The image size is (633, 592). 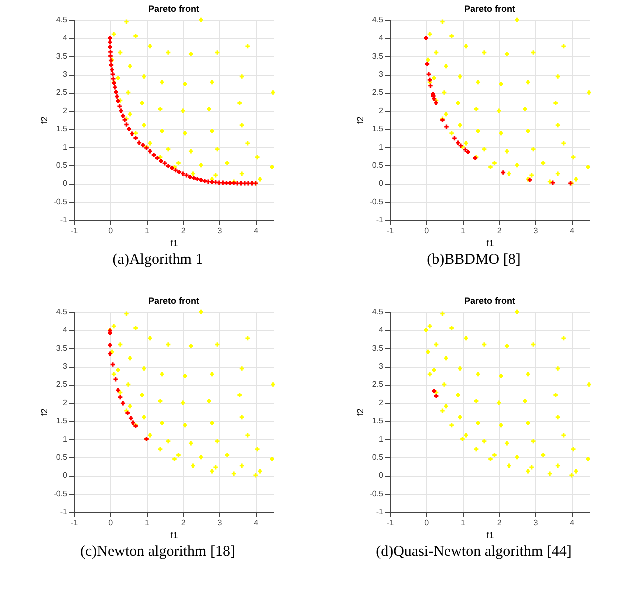 What do you see at coordinates (158, 552) in the screenshot?
I see `text: (c)Newton algorithm [18]` at bounding box center [158, 552].